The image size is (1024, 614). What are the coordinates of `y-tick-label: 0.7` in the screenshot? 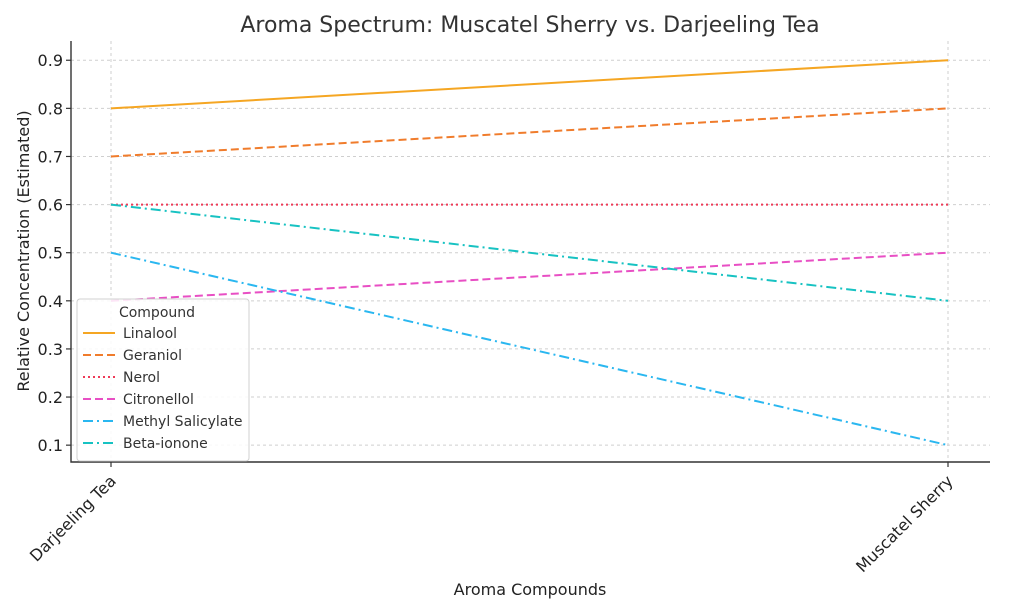 It's located at (50, 156).